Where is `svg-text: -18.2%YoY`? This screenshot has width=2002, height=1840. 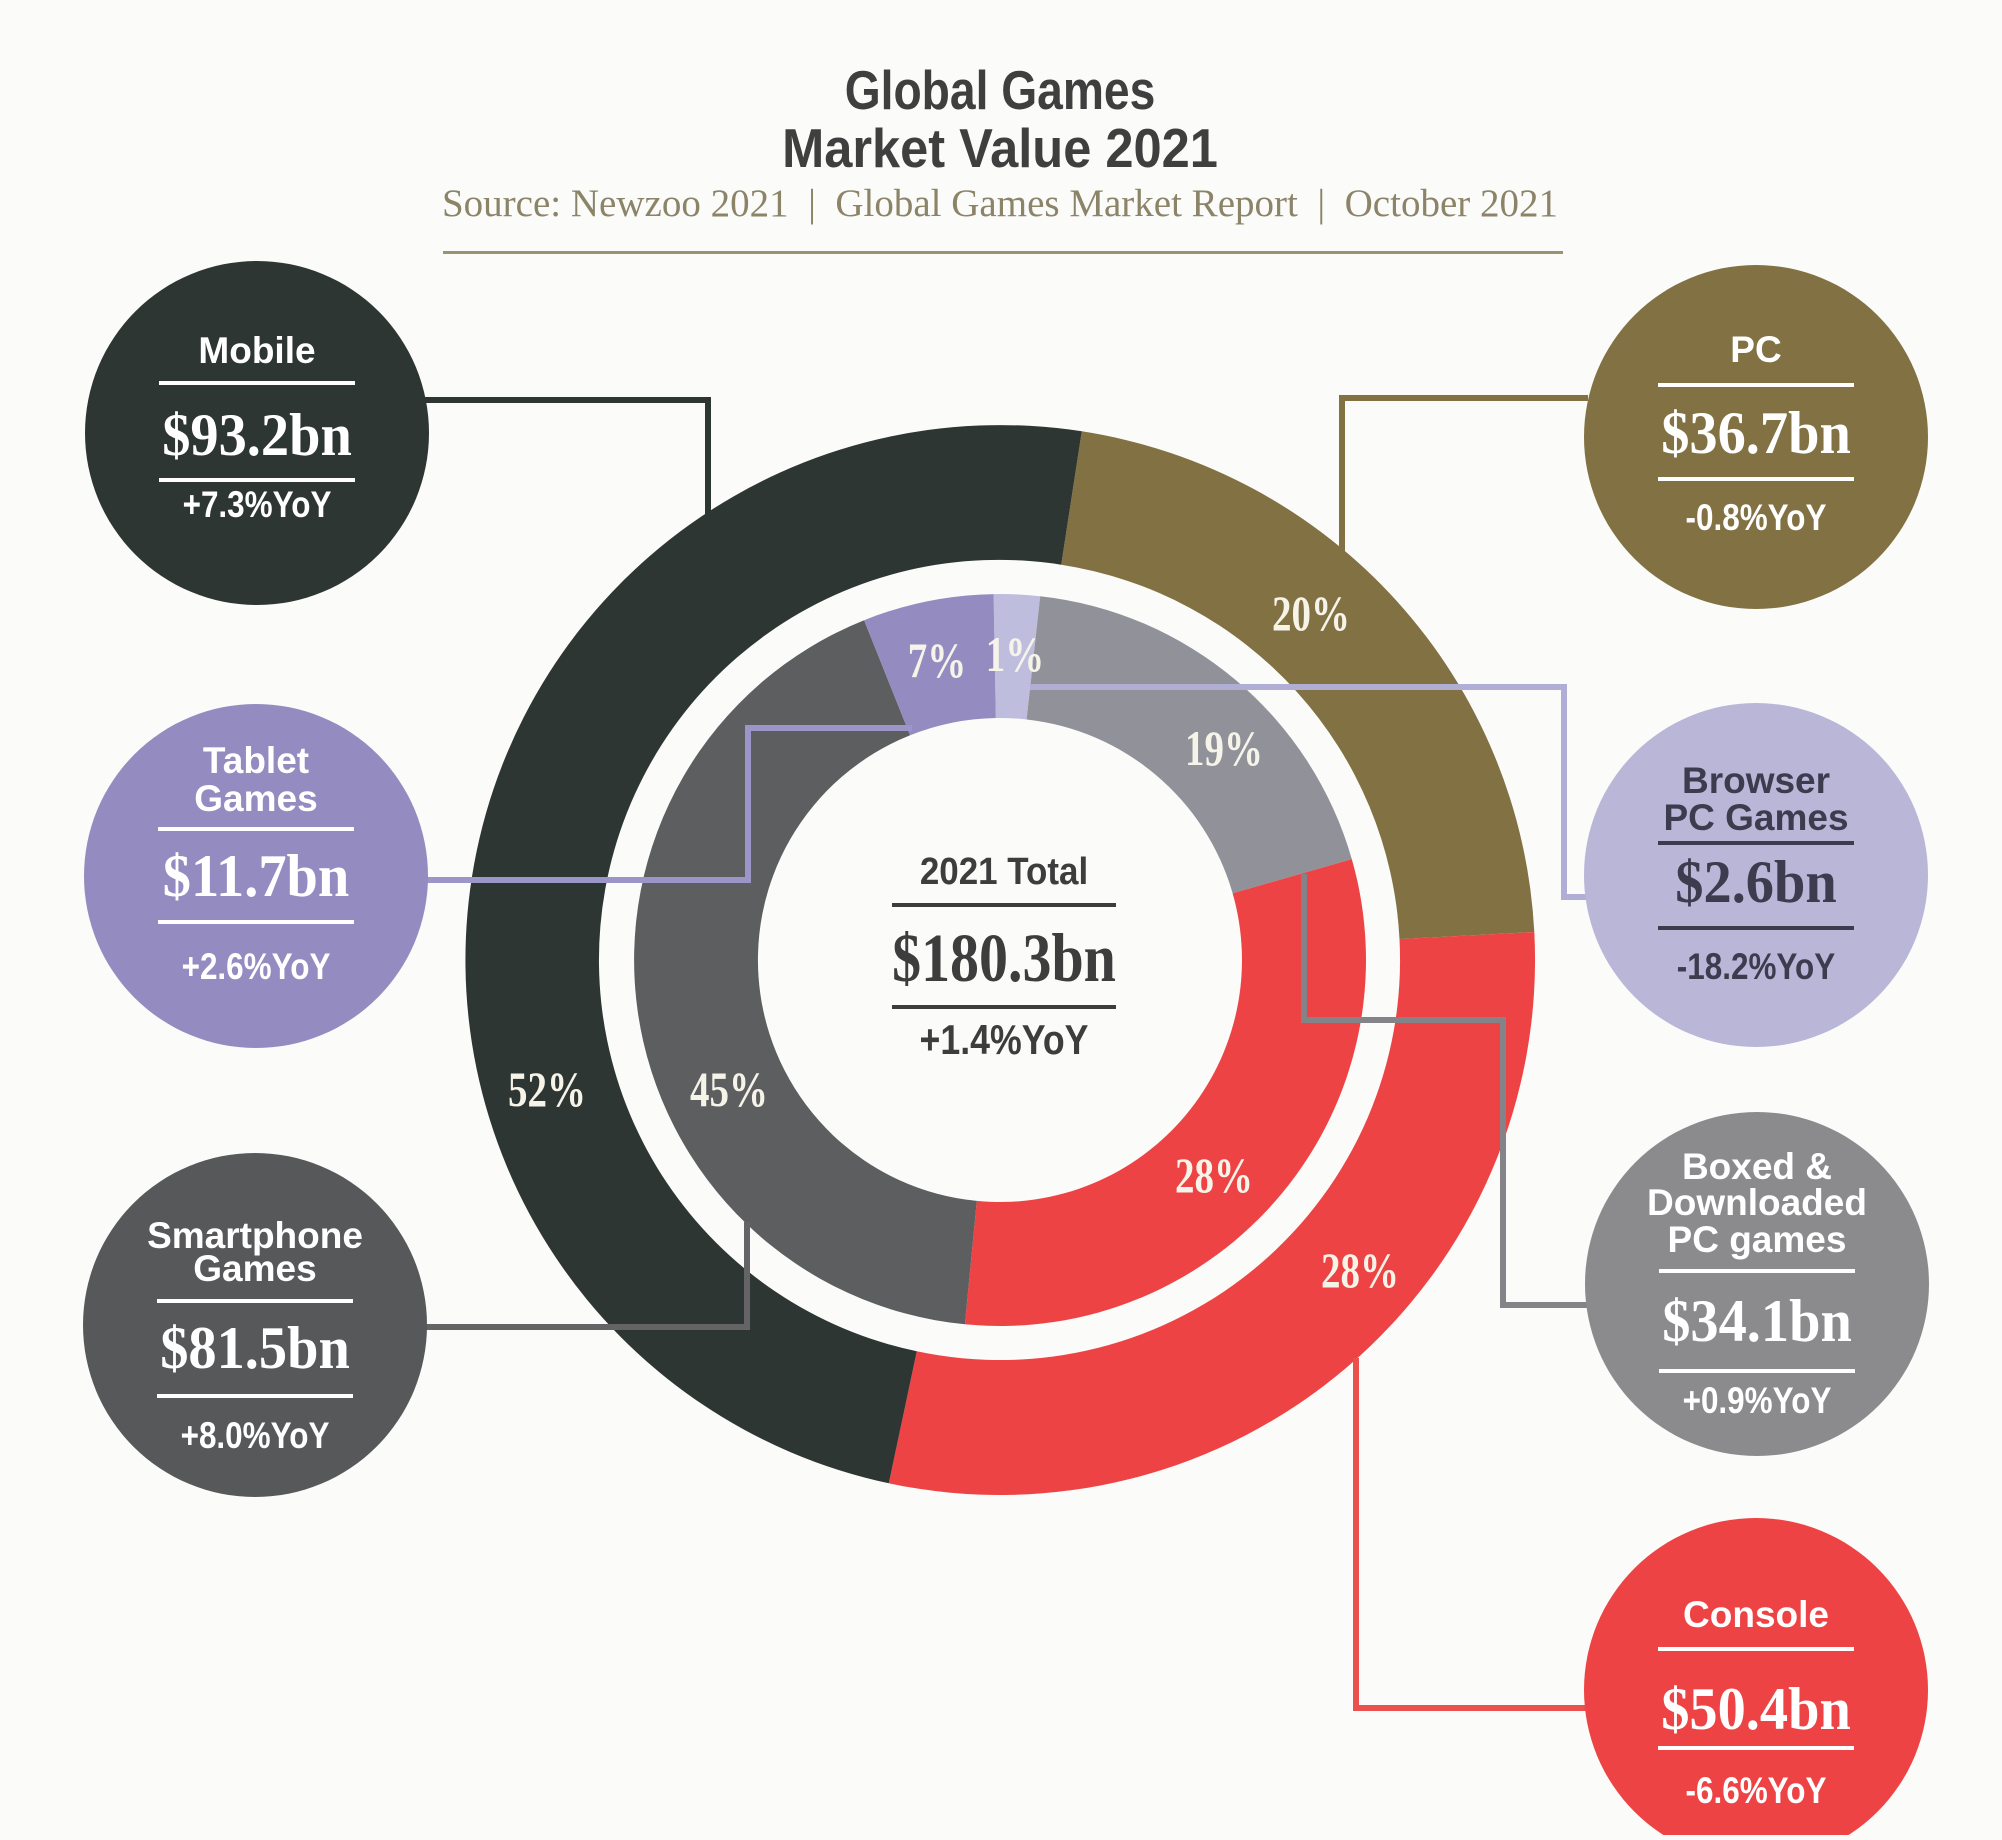
svg-text: -18.2%YoY is located at coordinates (1756, 967).